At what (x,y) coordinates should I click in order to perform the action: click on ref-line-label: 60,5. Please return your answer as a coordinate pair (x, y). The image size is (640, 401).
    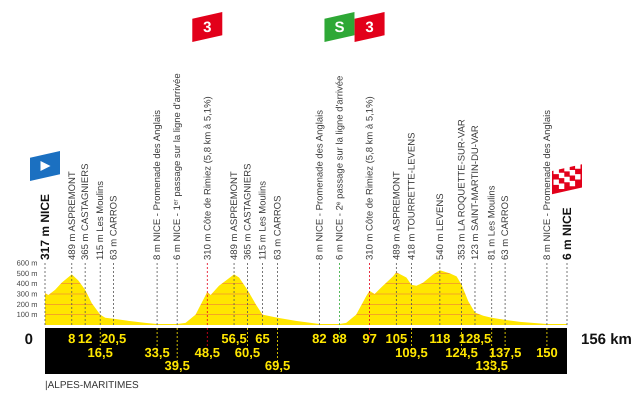
    Looking at the image, I should click on (247, 352).